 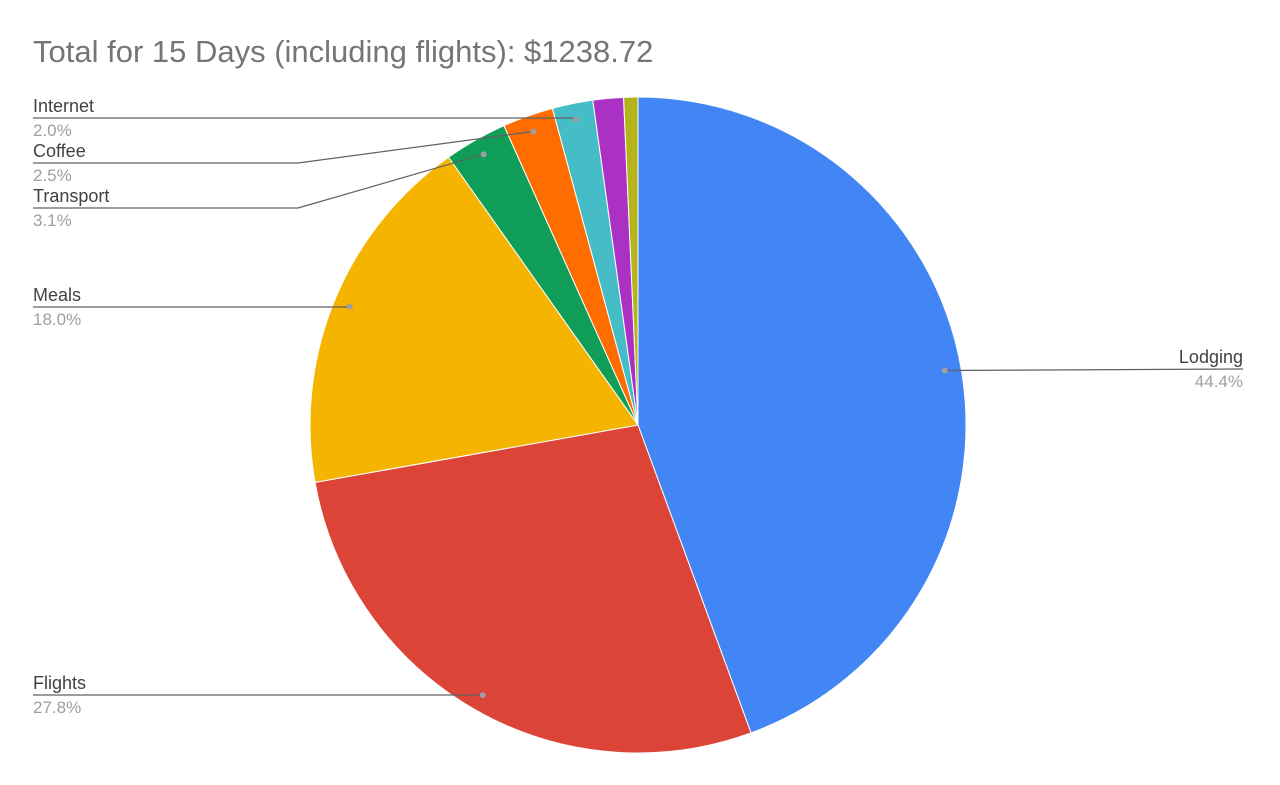 I want to click on slice-value-label: 44.4%, so click(x=1219, y=381).